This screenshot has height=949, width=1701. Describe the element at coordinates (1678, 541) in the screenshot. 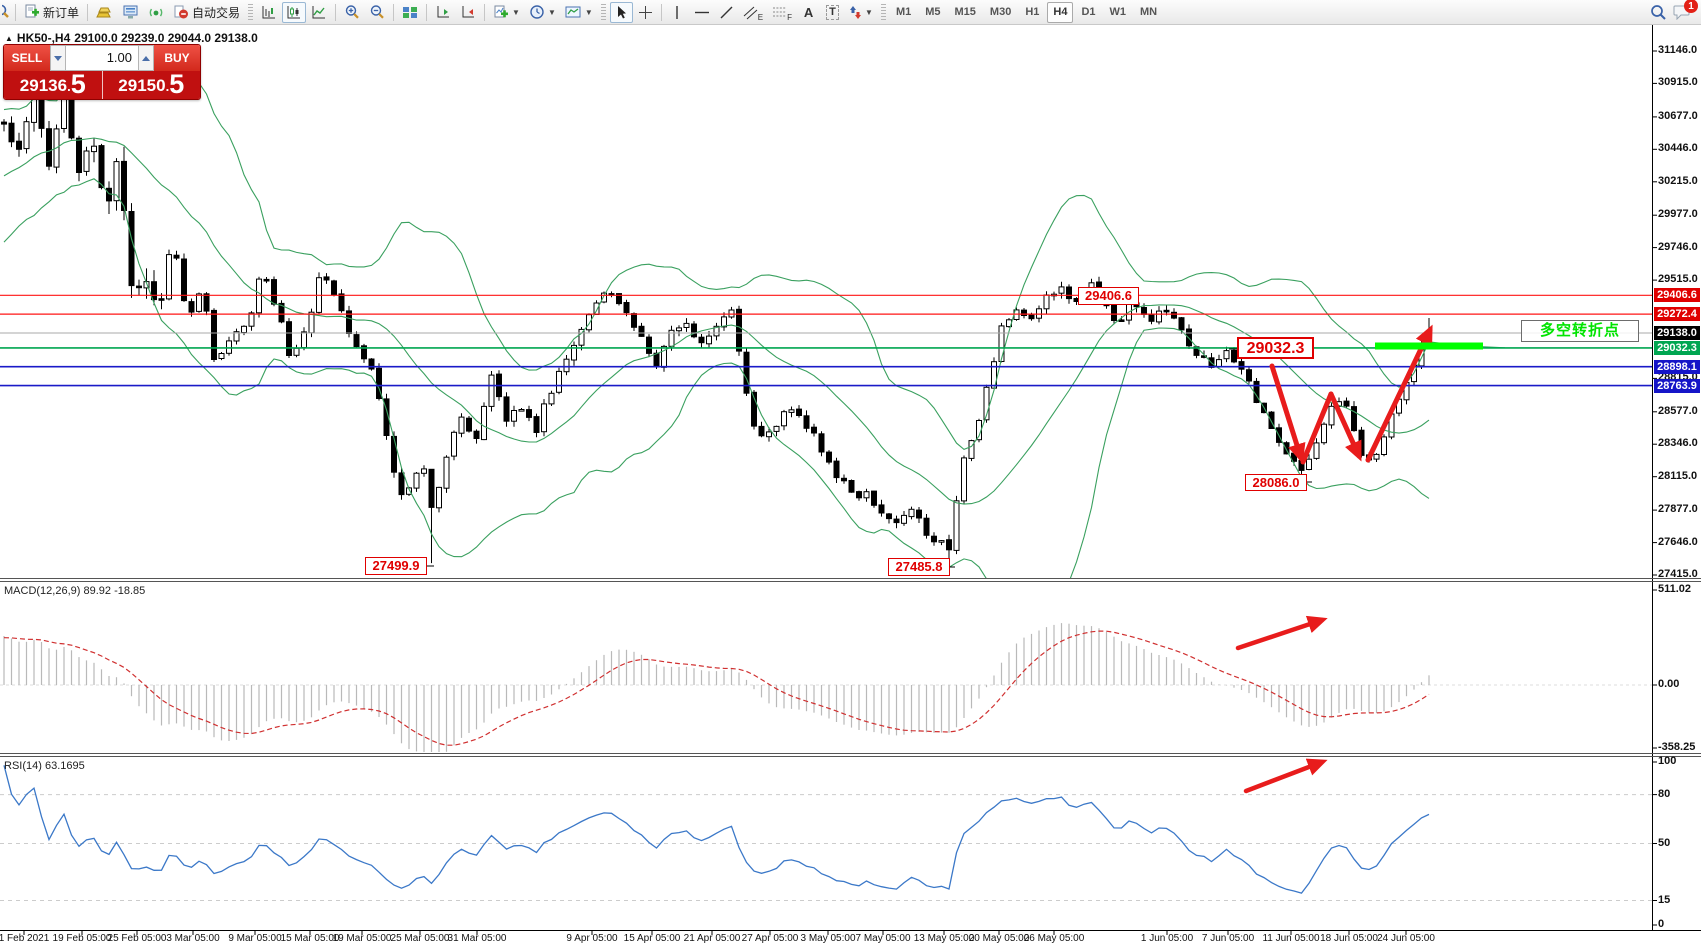

I see `price-tick-label: 27646.0` at that location.